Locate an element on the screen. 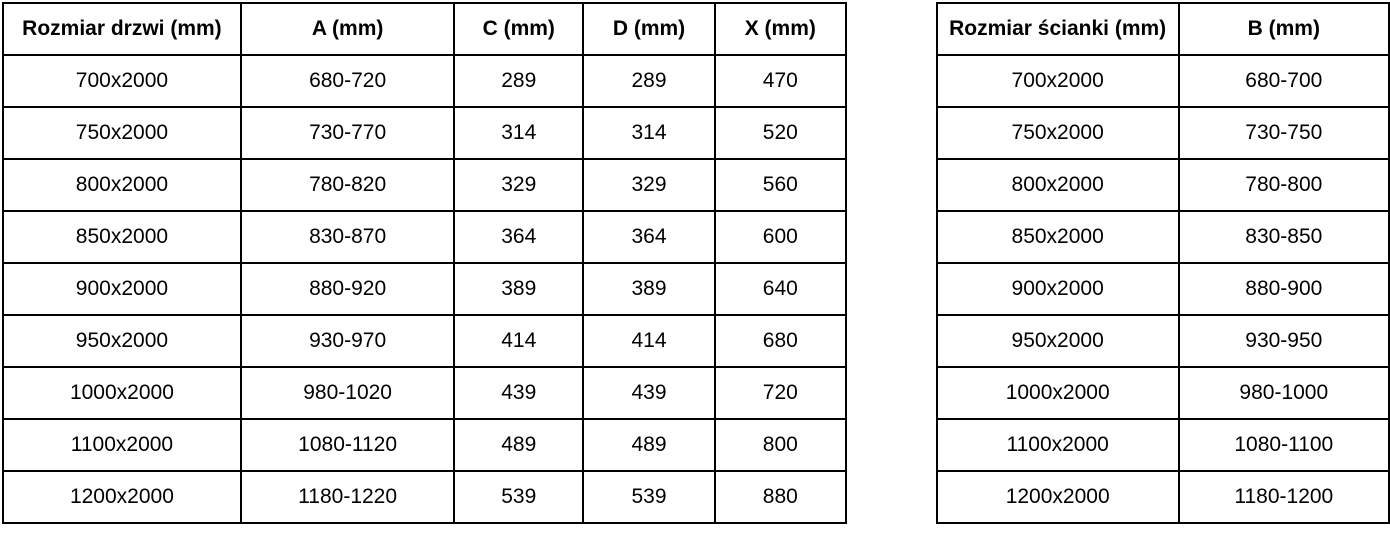  table-row: 1100x2000 1080-1100 is located at coordinates (1162, 445).